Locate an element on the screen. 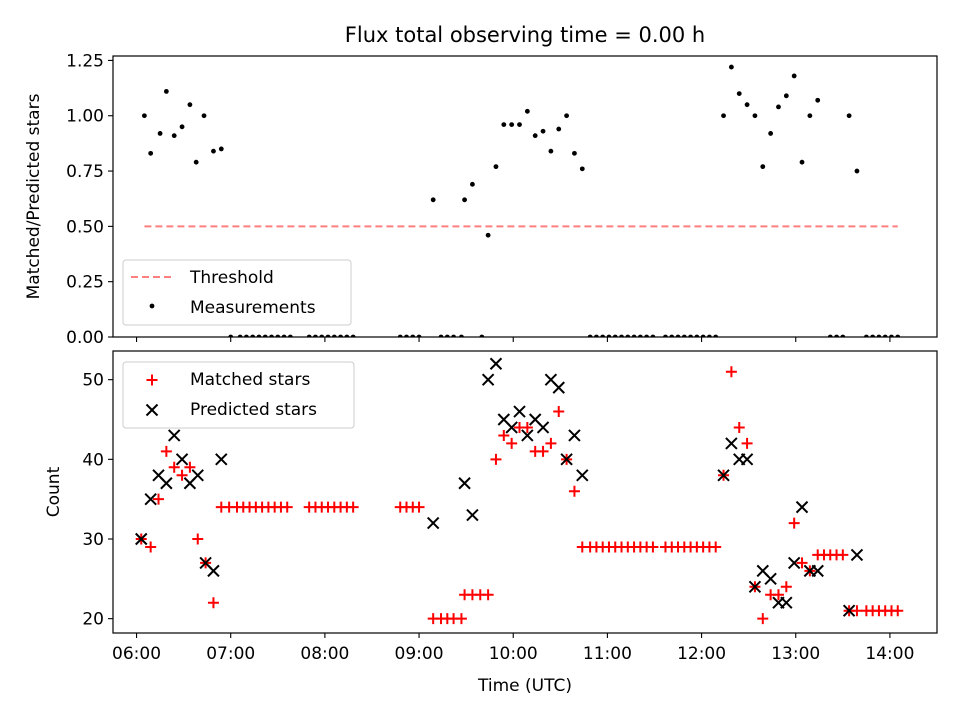  legend-matched-label: Matched stars is located at coordinates (250, 380).